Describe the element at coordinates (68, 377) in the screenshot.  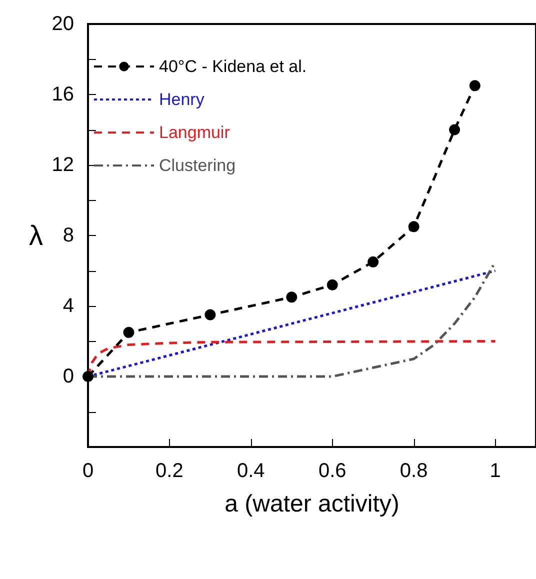
I see `y-tick-label: 0` at that location.